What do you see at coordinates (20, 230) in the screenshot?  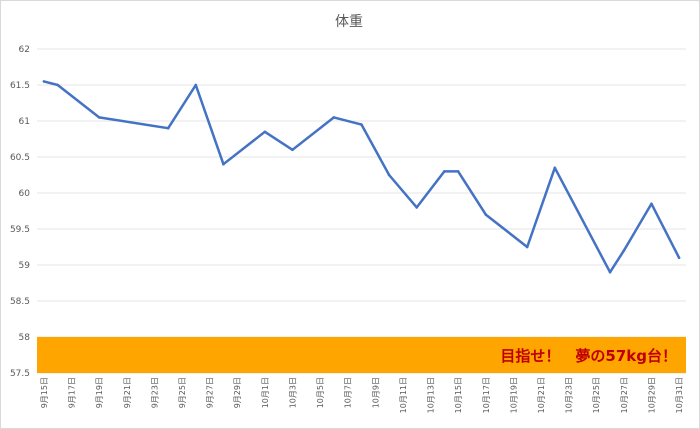 I see `y-tick-label: 59.5` at bounding box center [20, 230].